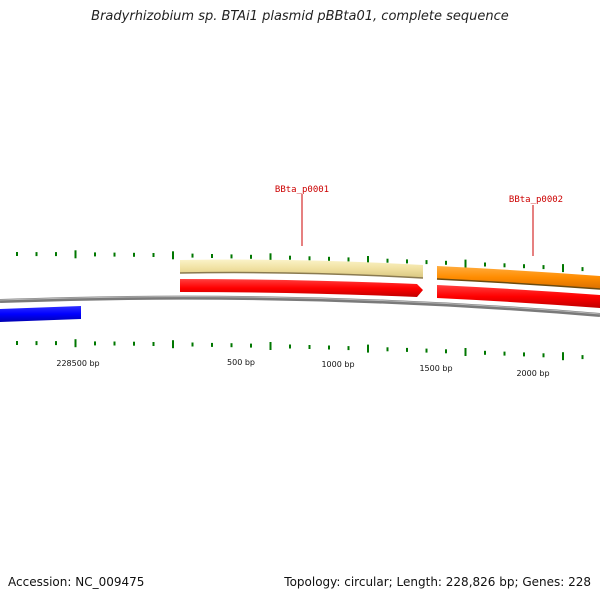  I want to click on gene-bbta-p0001-track, so click(301, 268).